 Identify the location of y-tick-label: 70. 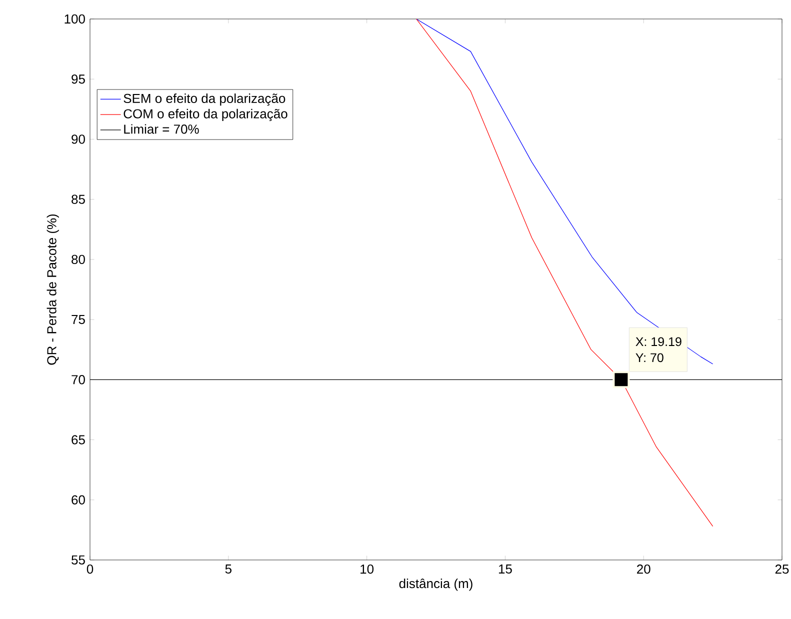
(78, 379).